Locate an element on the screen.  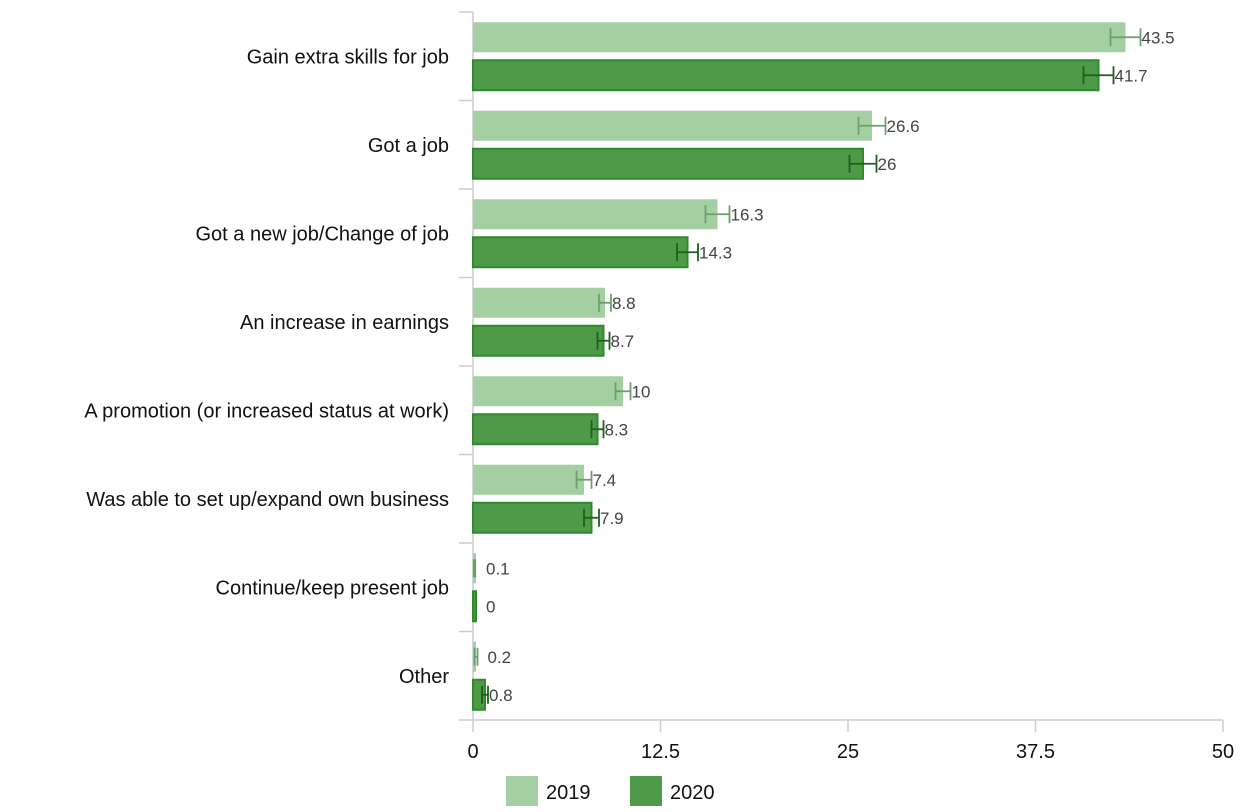
data-label: 26 is located at coordinates (887, 164).